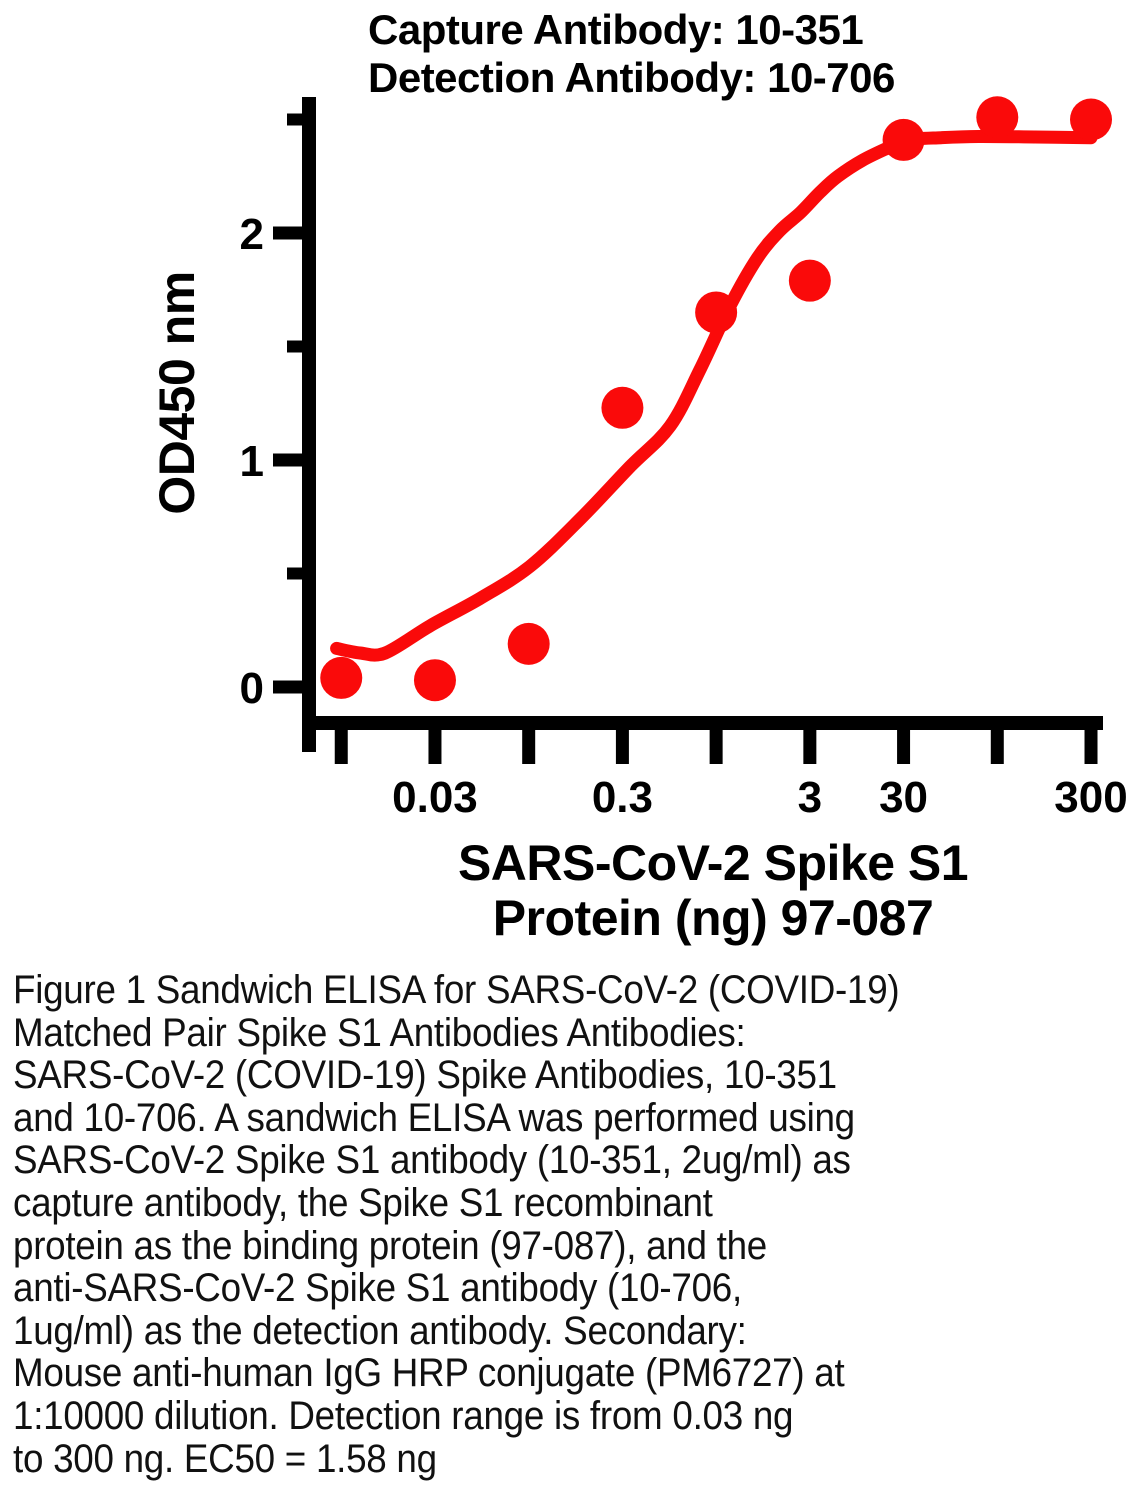 This screenshot has width=1135, height=1511. I want to click on caption-line: to 300 ng. EC50 = 1.58 ng, so click(225, 1458).